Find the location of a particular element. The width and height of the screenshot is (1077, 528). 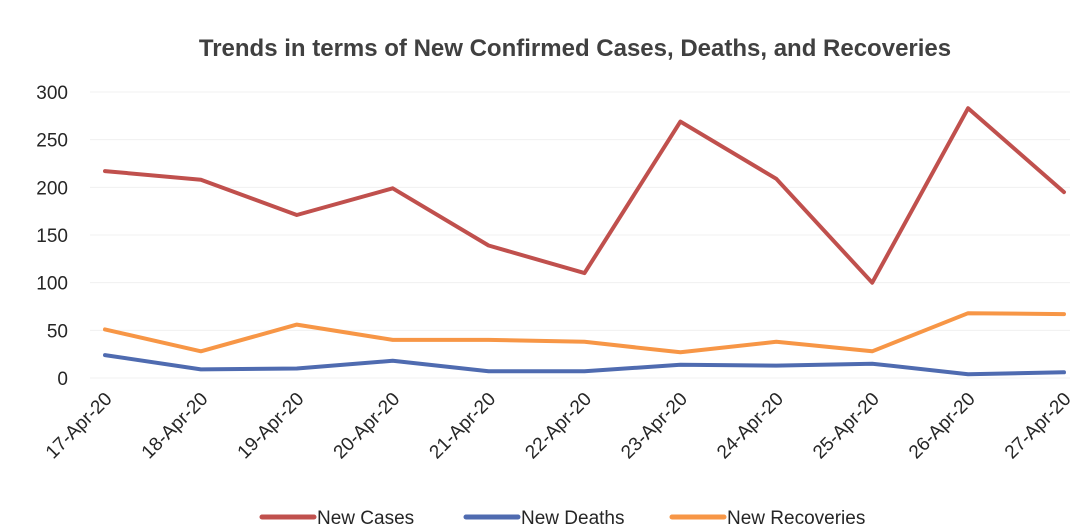

x-tick-label: 18-Apr-20 is located at coordinates (175, 426).